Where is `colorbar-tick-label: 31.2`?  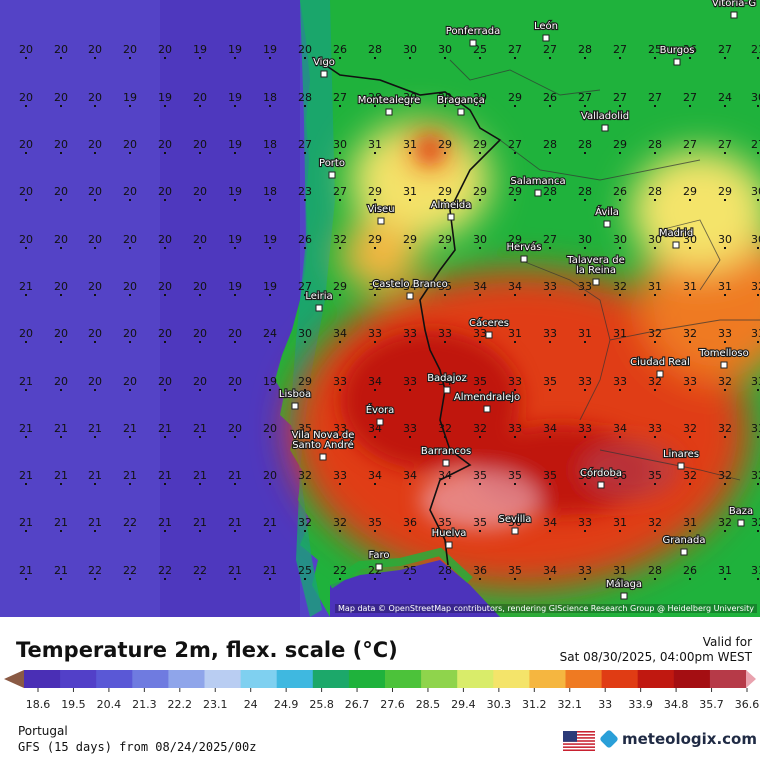
colorbar-tick-label: 31.2 is located at coordinates (534, 704).